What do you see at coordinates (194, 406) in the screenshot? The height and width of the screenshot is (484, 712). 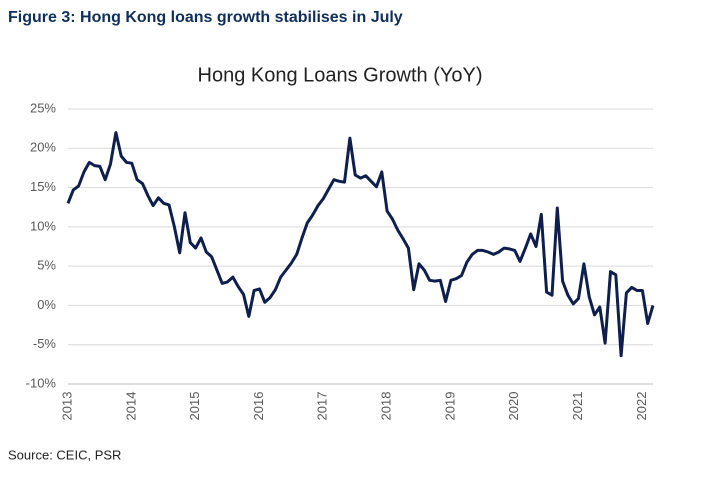 I see `x-tick-label: 2015` at bounding box center [194, 406].